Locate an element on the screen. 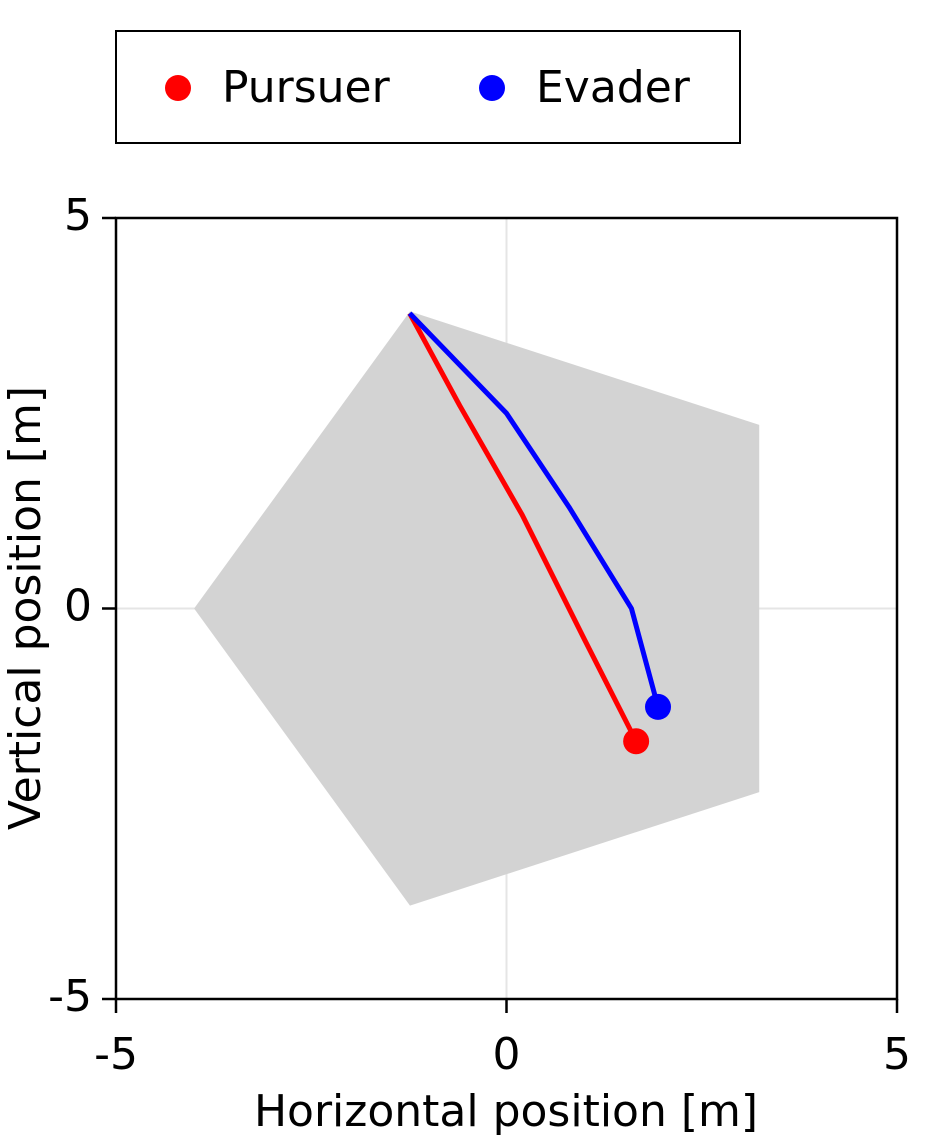  y-tick-label: 5 is located at coordinates (78, 215).